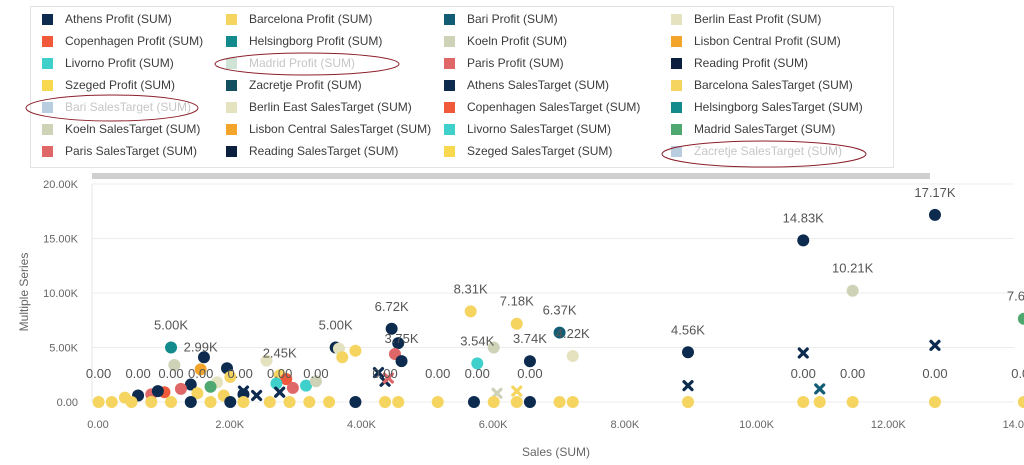 The width and height of the screenshot is (1024, 465). I want to click on legend-item: Paris Profit (SUM), so click(504, 63).